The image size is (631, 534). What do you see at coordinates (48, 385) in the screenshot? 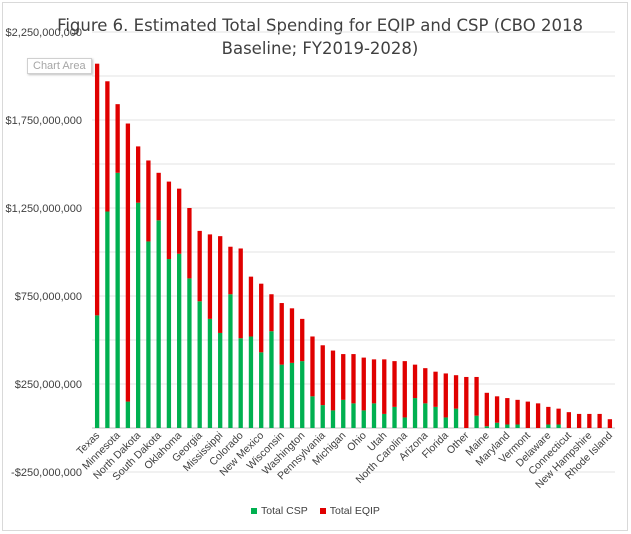
I see `y-tick-label: $250,000,000` at bounding box center [48, 385].